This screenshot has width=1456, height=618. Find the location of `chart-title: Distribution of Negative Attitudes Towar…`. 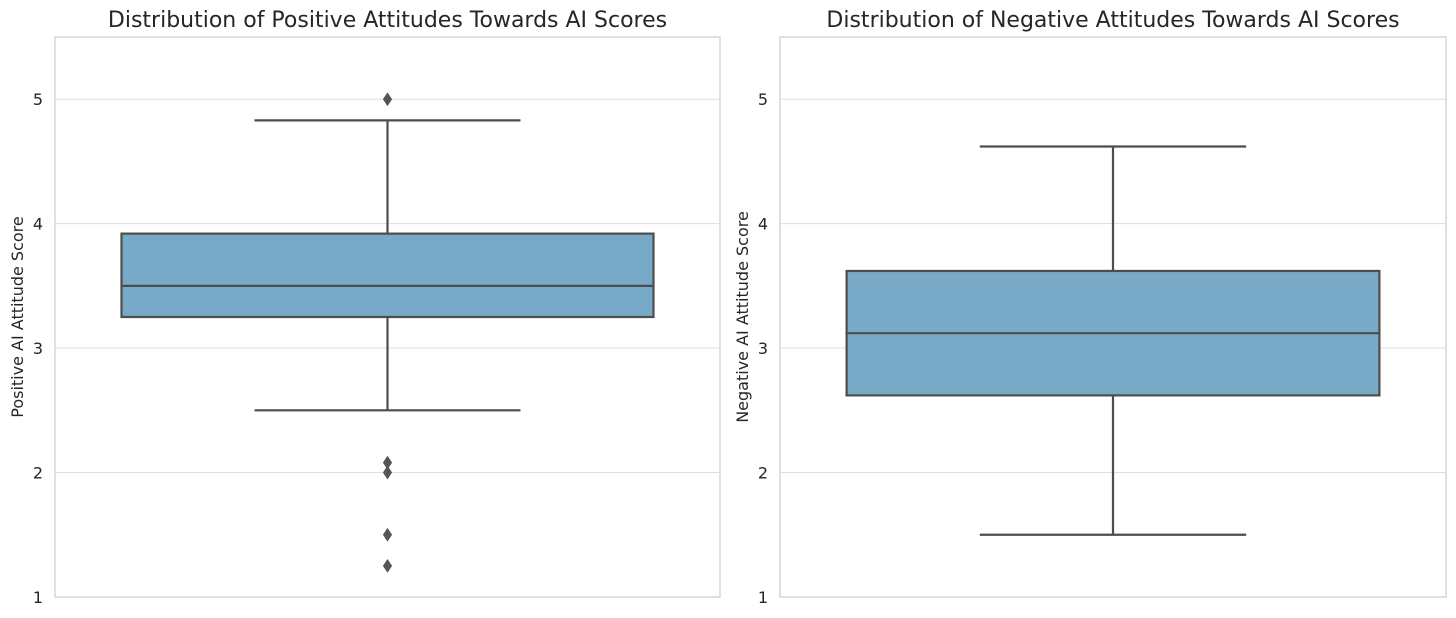

chart-title: Distribution of Negative Attitudes Towar… is located at coordinates (1112, 20).